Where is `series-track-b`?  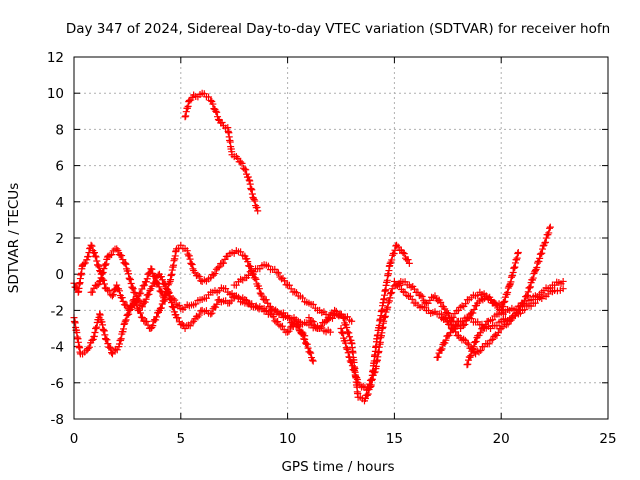
series-track-b is located at coordinates (193, 326).